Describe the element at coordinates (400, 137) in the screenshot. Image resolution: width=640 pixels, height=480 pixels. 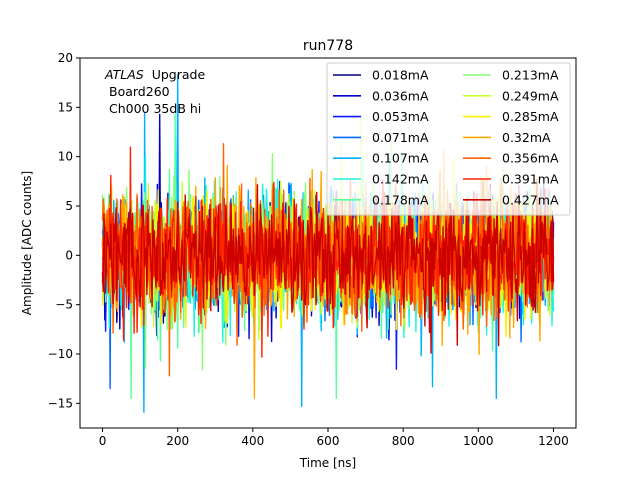
I see `legend-label: 0.071mA` at that location.